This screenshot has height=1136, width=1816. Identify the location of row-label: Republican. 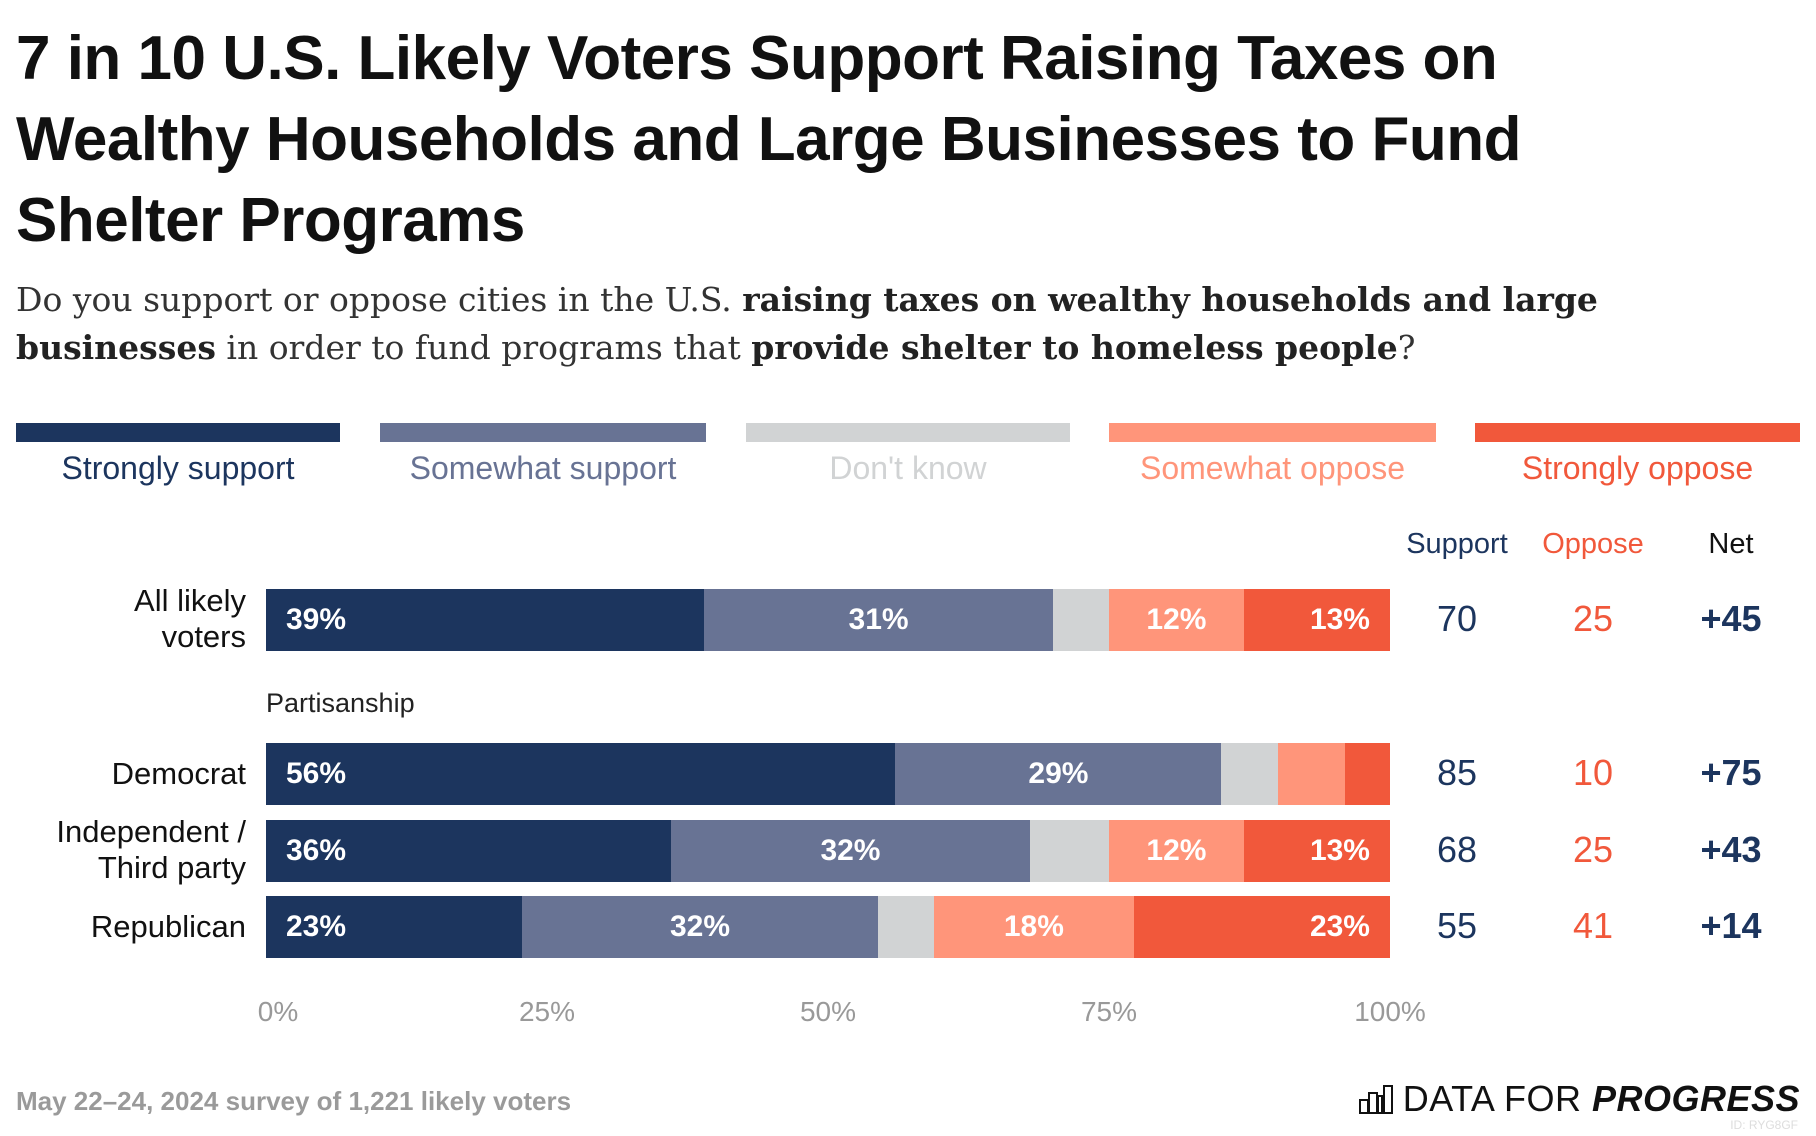
(168, 926).